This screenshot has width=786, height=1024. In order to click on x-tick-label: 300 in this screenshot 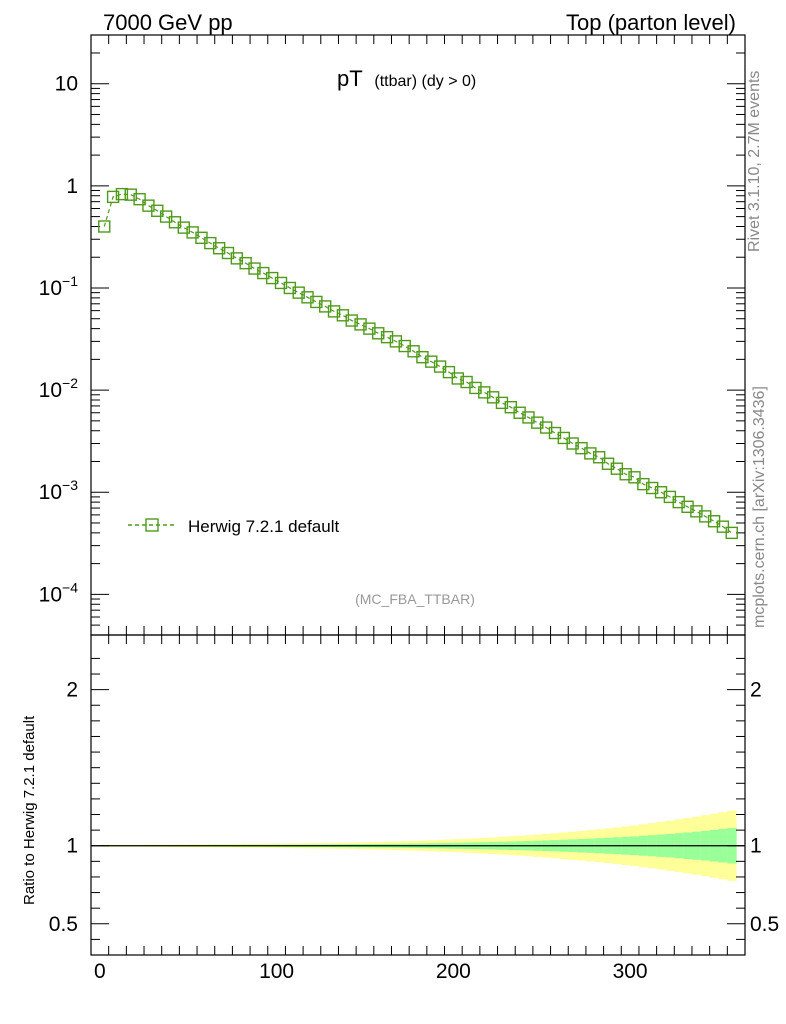, I will do `click(630, 971)`.